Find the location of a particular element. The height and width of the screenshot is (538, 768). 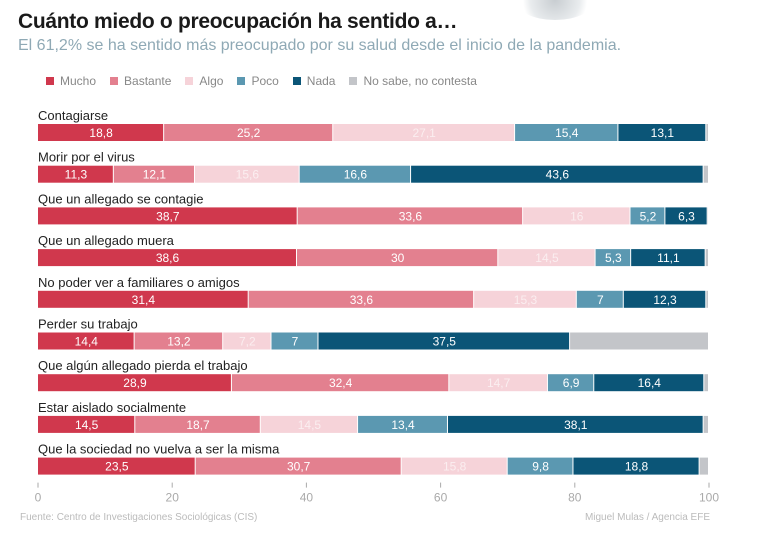

legend-item: Bastante is located at coordinates (140, 81).